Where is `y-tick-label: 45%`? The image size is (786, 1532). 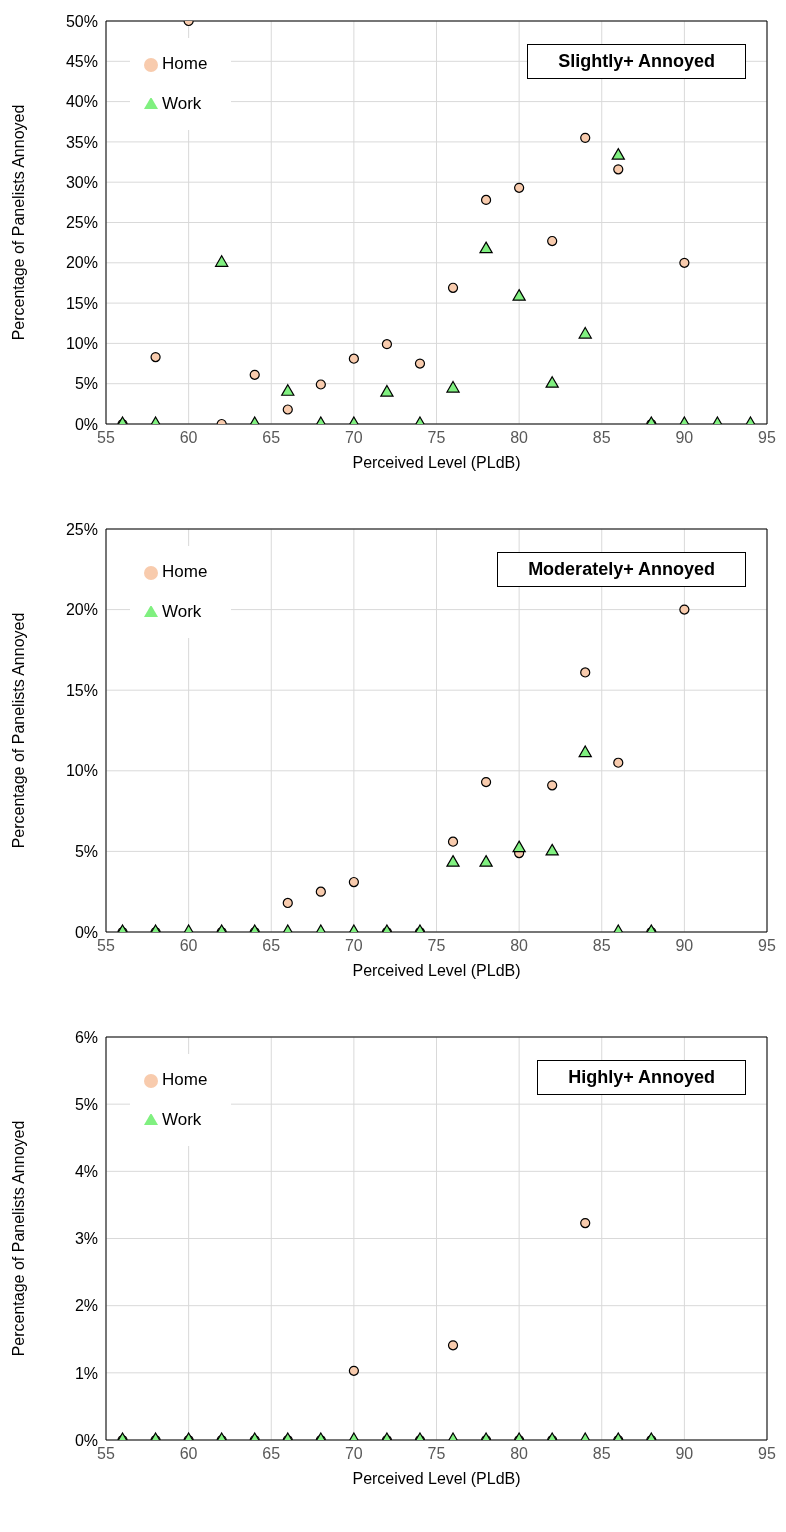 y-tick-label: 45% is located at coordinates (81, 61).